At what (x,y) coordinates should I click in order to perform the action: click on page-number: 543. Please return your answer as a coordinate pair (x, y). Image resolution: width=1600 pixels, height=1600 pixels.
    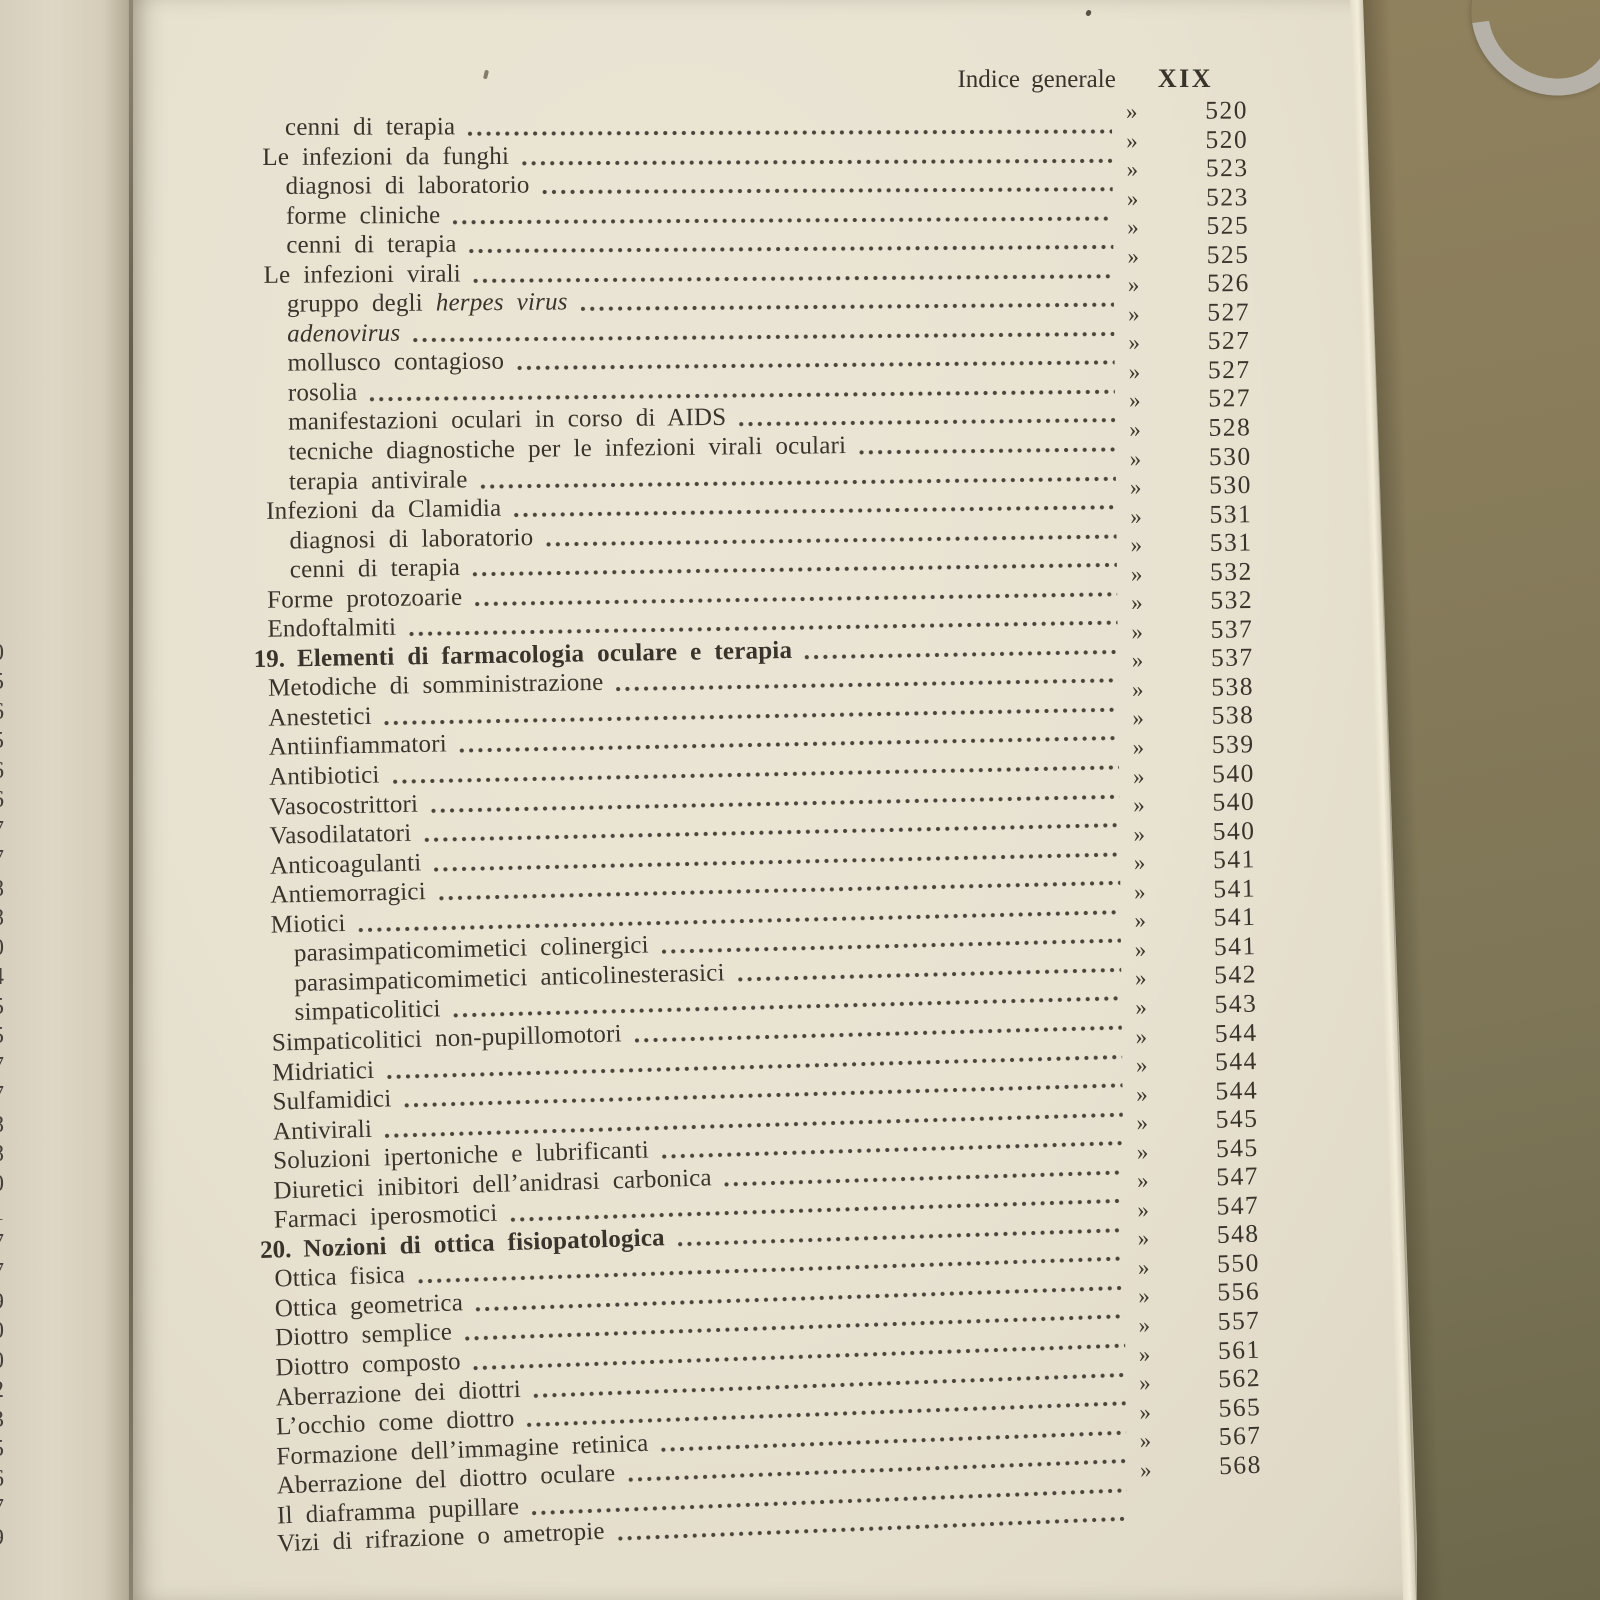
    Looking at the image, I should click on (1236, 1003).